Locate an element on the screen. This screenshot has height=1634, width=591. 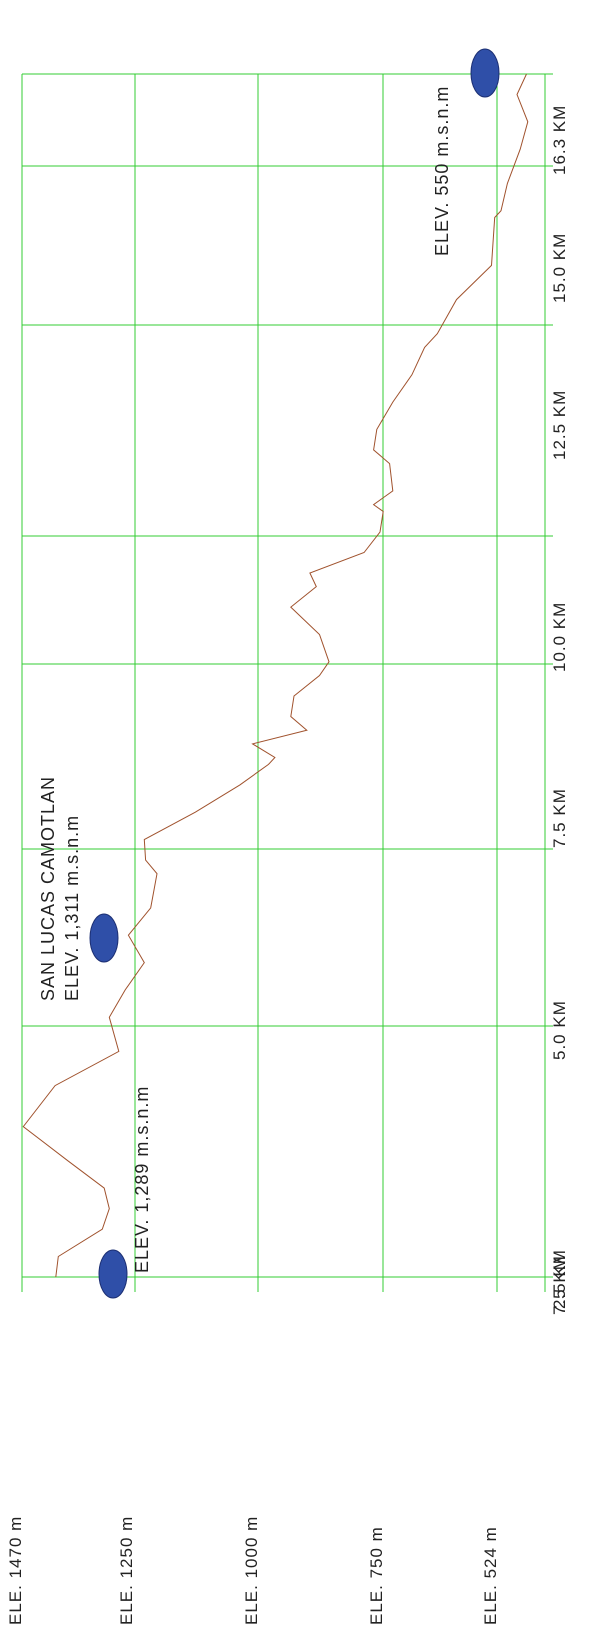
elevation-tick-label: ELE. 1470 m is located at coordinates (15, 1570).